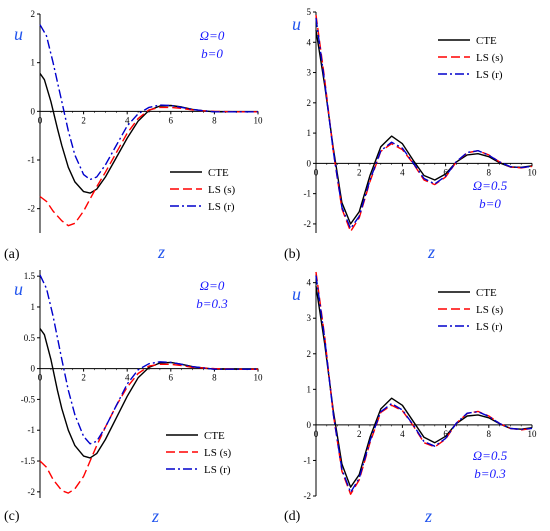  Describe the element at coordinates (28, 461) in the screenshot. I see `y-tick-label: -1.5` at that location.